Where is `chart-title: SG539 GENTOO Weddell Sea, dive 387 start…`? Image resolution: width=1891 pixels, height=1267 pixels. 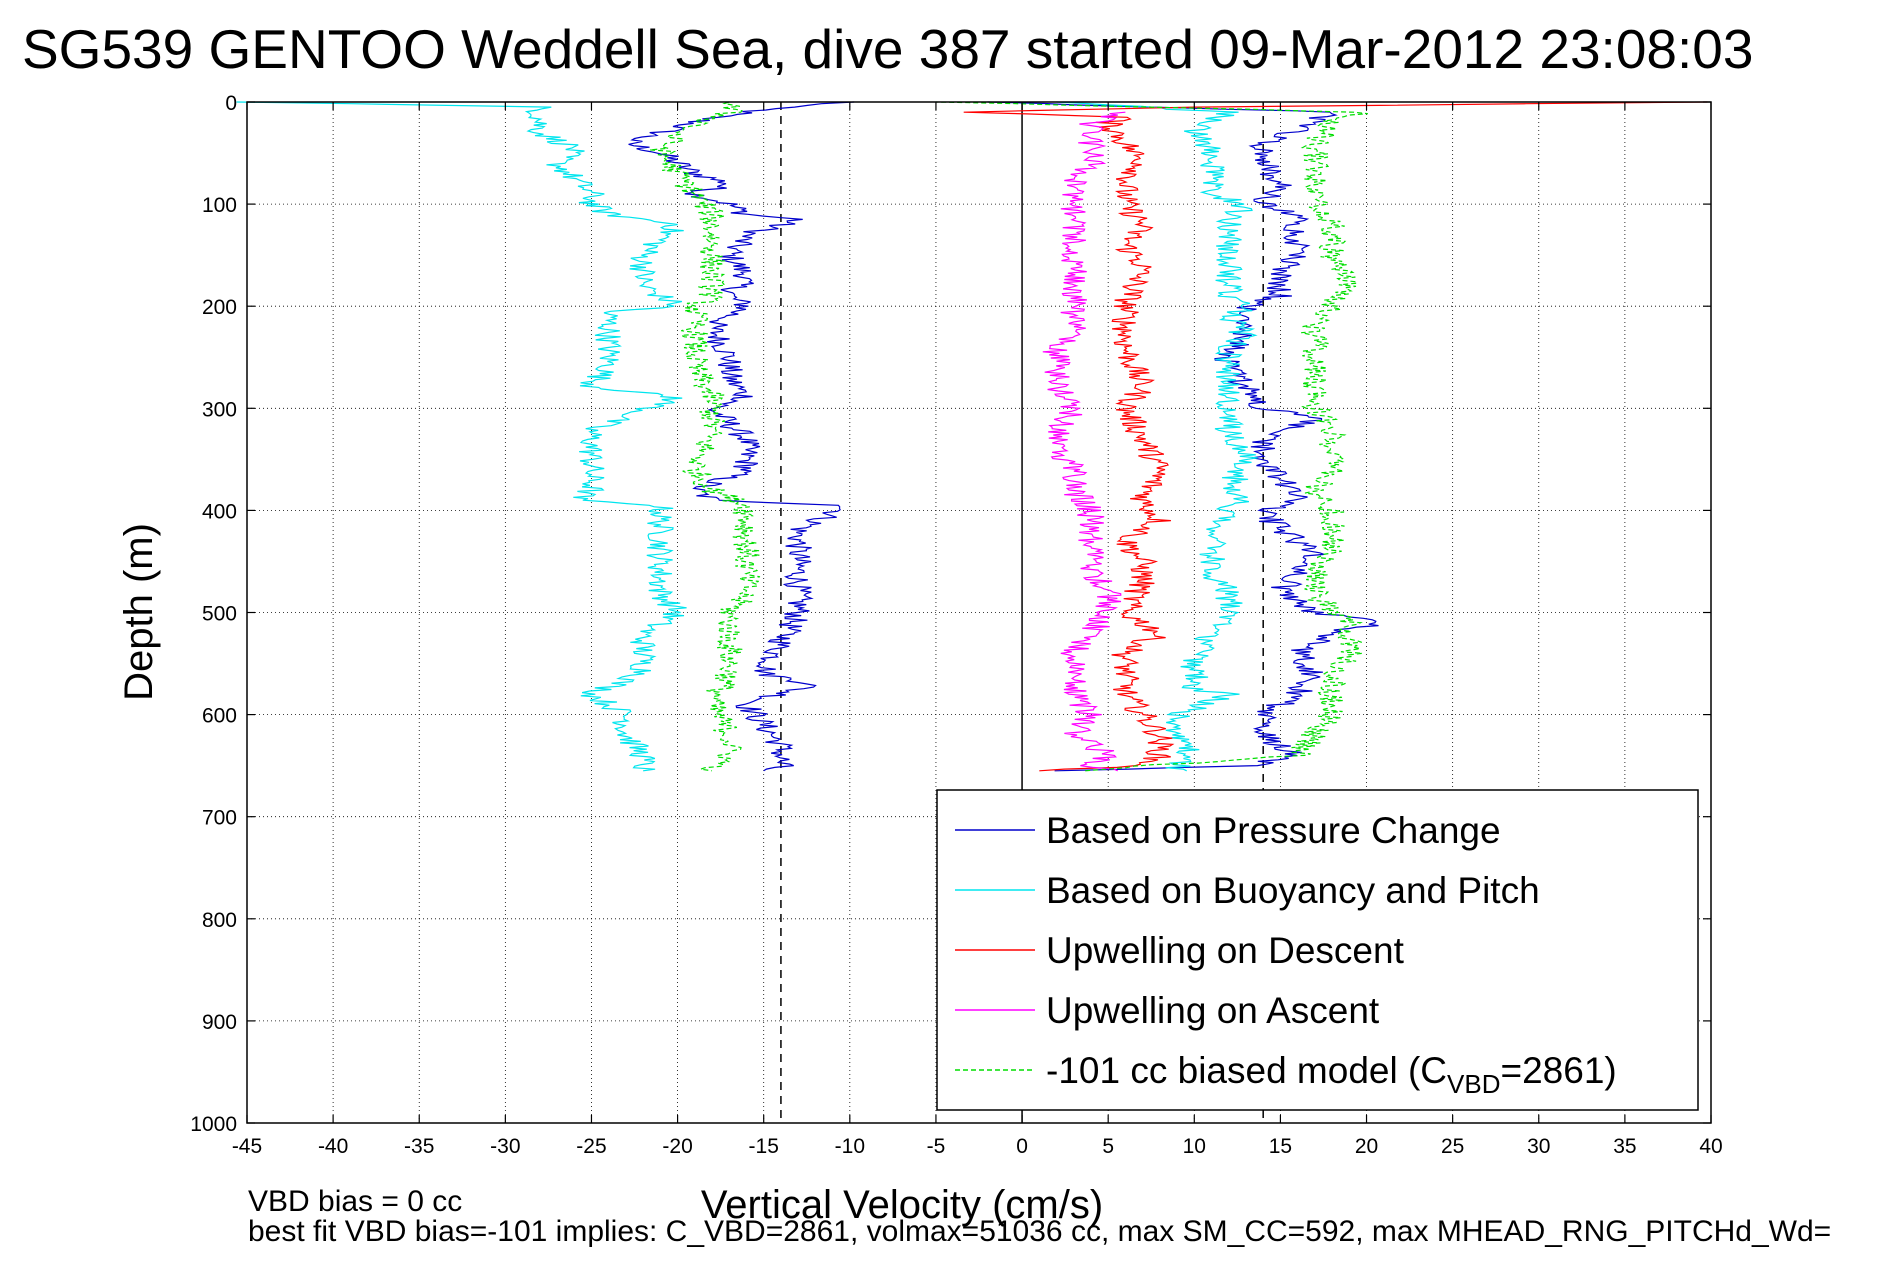 chart-title: SG539 GENTOO Weddell Sea, dive 387 start… is located at coordinates (887, 49).